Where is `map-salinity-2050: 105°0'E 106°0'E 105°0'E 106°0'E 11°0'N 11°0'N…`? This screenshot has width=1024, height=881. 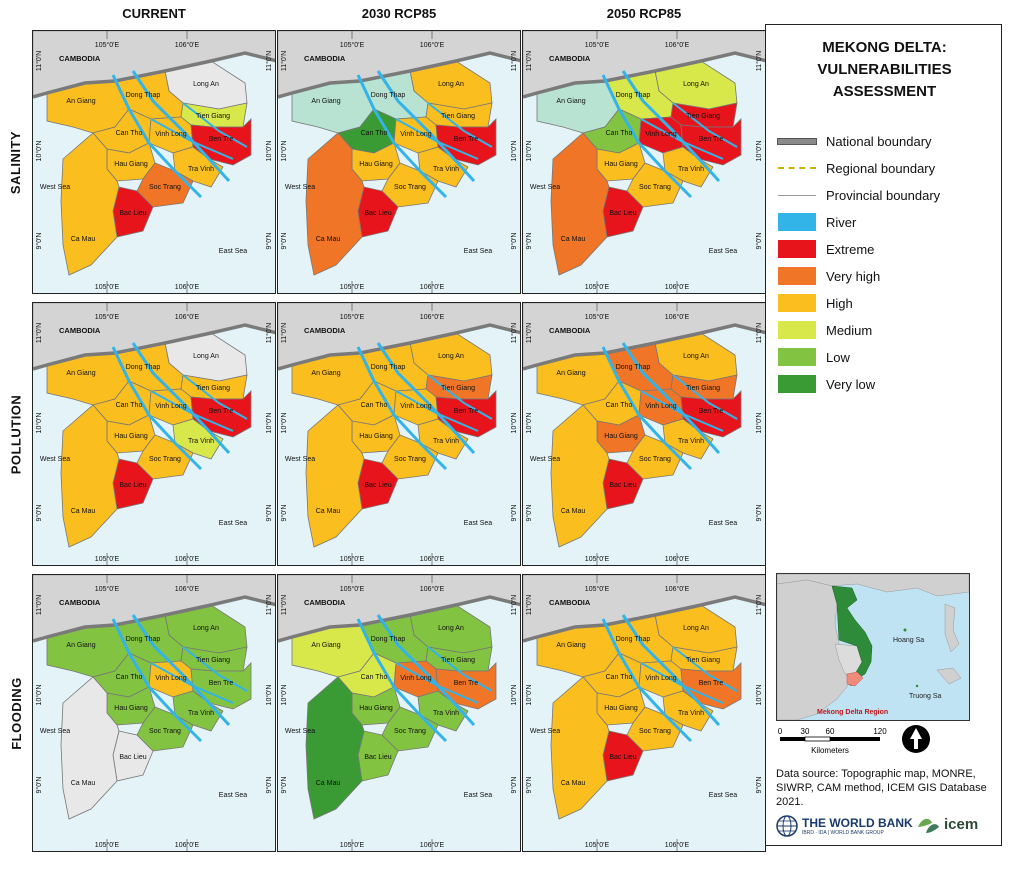
map-salinity-2050: 105°0'E 106°0'E 105°0'E 106°0'E 11°0'N 11°0'N… is located at coordinates (644, 162).